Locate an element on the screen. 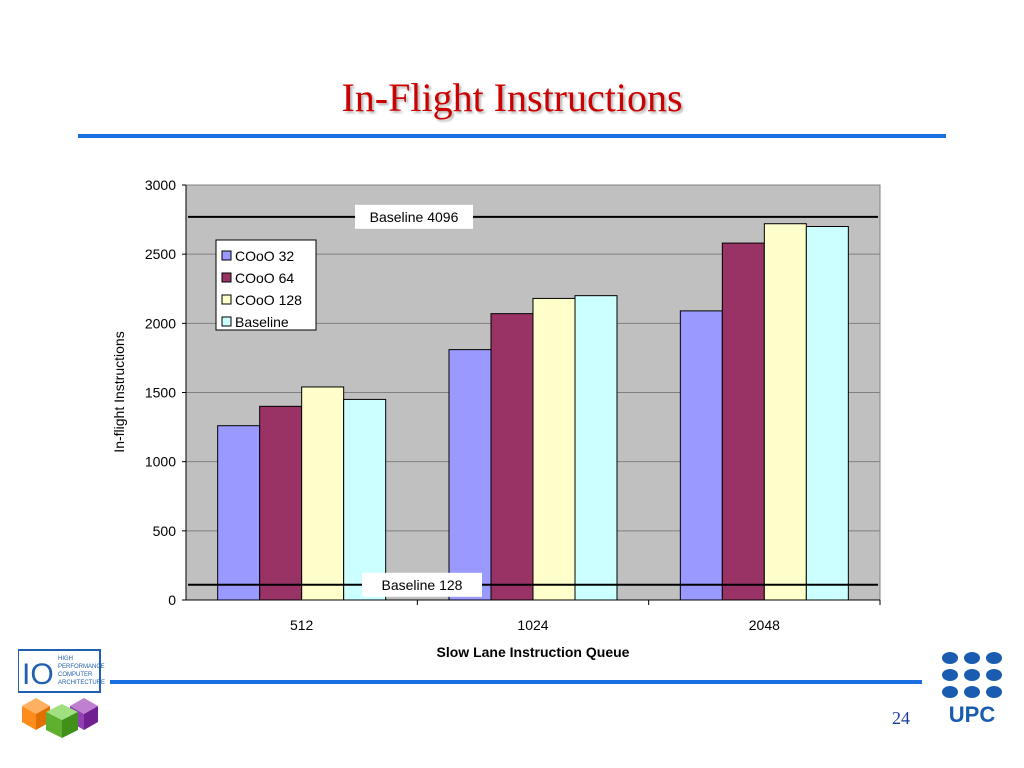  legend-label: Baseline is located at coordinates (262, 322).